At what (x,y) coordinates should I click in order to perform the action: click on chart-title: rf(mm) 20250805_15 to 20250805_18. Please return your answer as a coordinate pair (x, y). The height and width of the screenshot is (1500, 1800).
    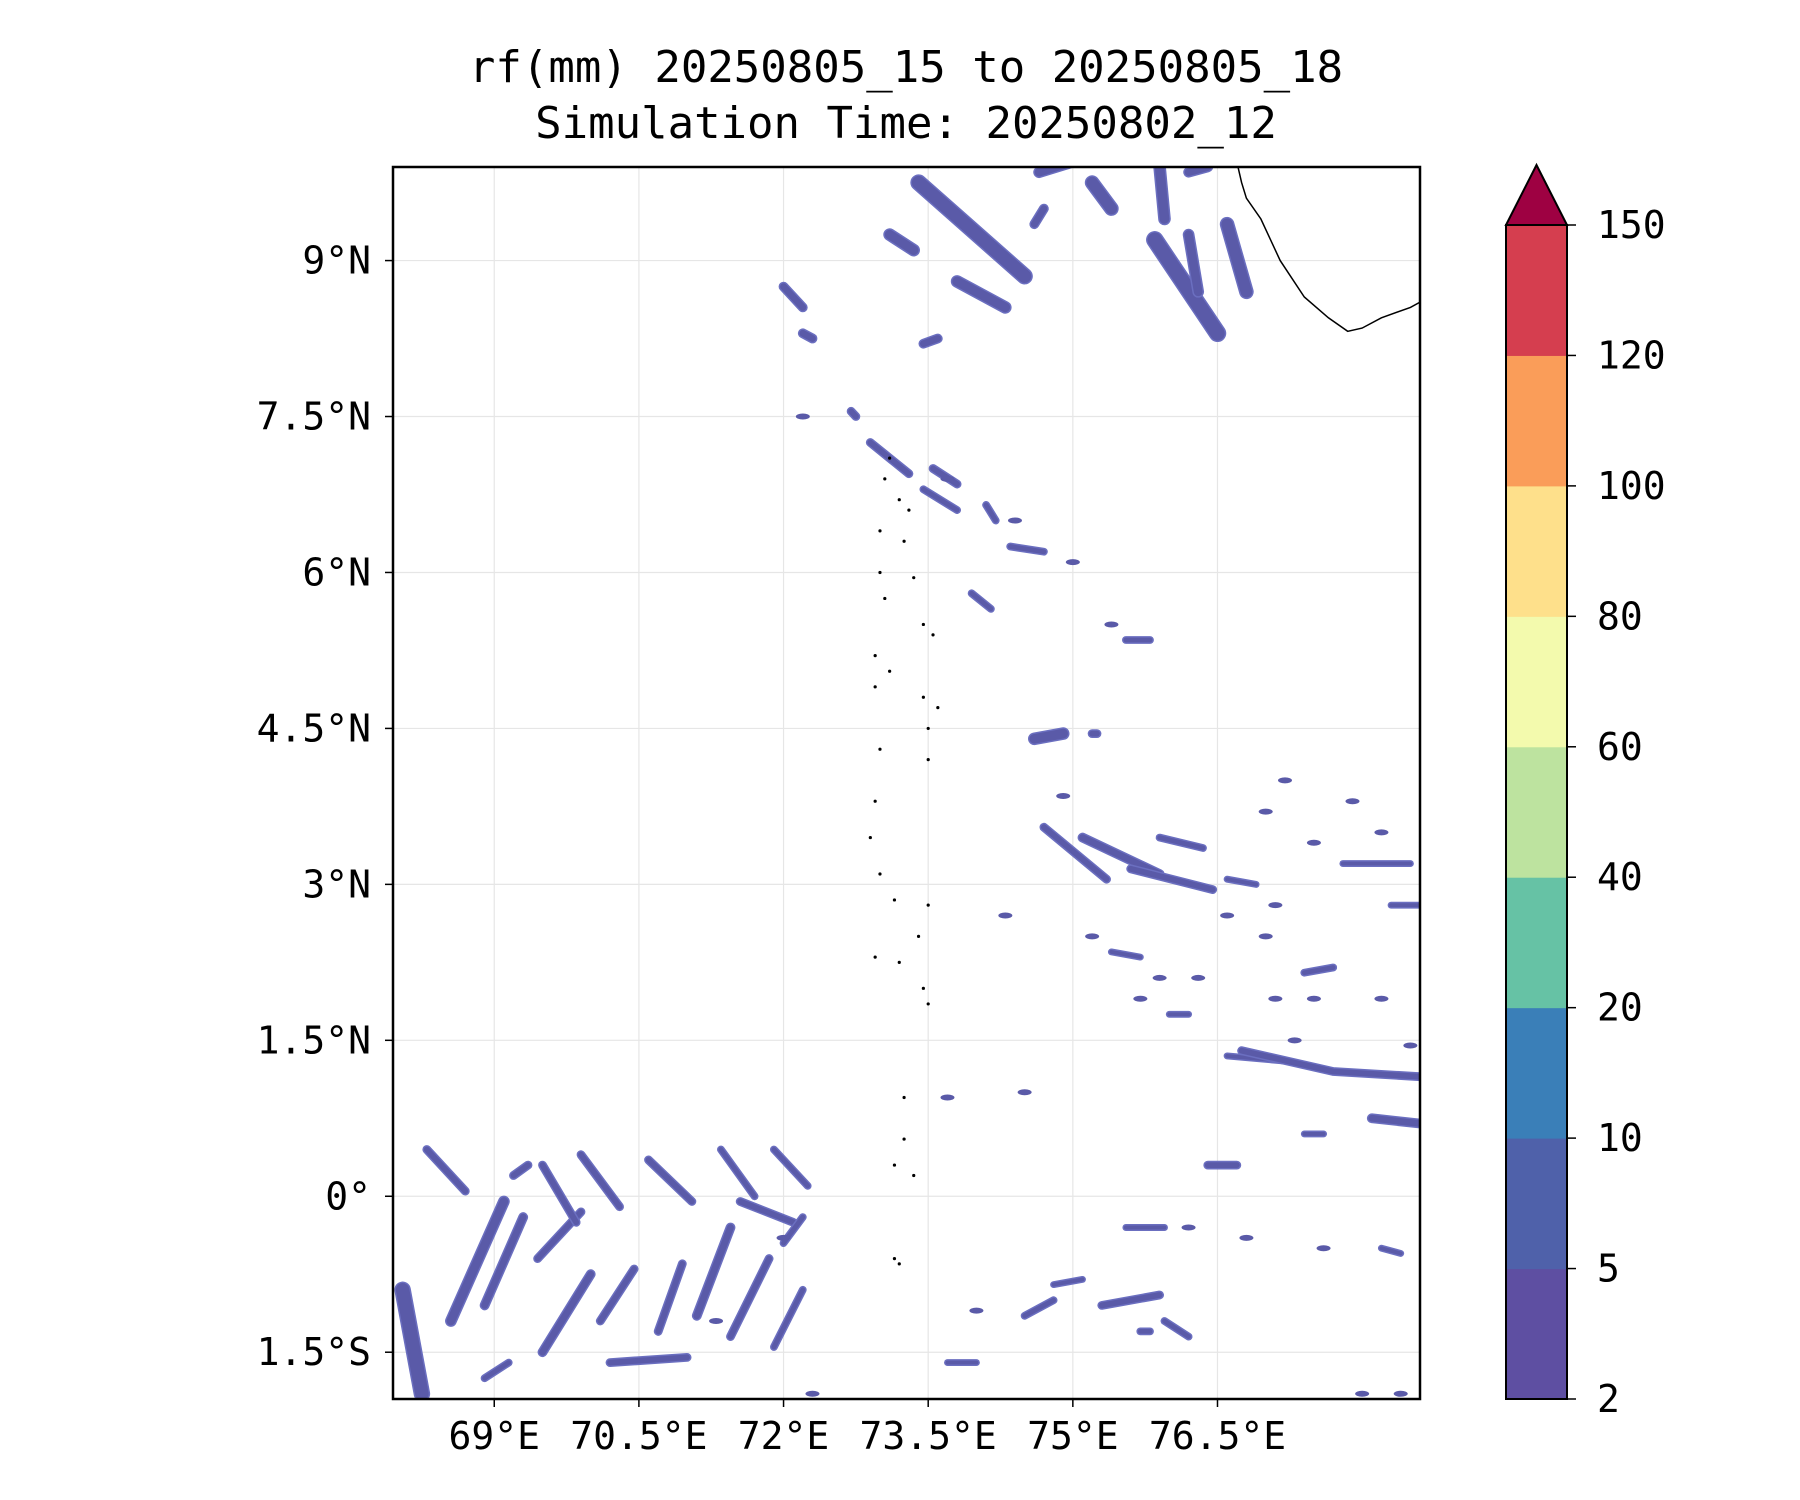
    Looking at the image, I should click on (906, 67).